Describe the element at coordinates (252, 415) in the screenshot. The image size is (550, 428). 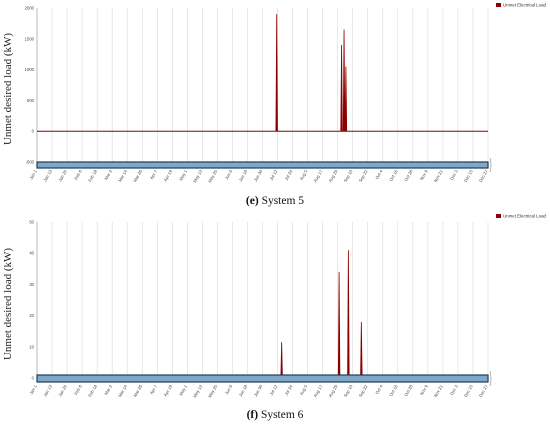
I see `caption-letter: (f)` at that location.